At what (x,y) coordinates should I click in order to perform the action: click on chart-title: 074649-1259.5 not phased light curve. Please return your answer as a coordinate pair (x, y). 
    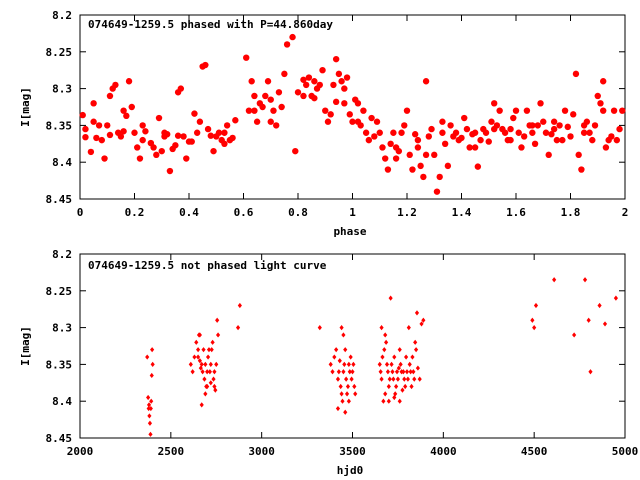
    Looking at the image, I should click on (207, 265).